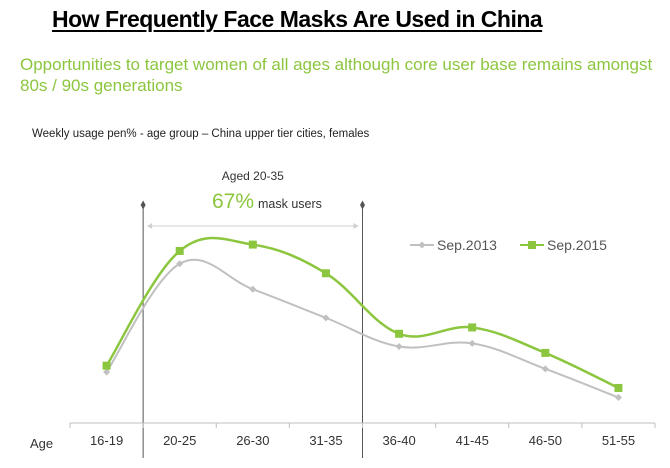 The height and width of the screenshot is (468, 670). Describe the element at coordinates (253, 176) in the screenshot. I see `annotation-label: Aged 20-35` at that location.